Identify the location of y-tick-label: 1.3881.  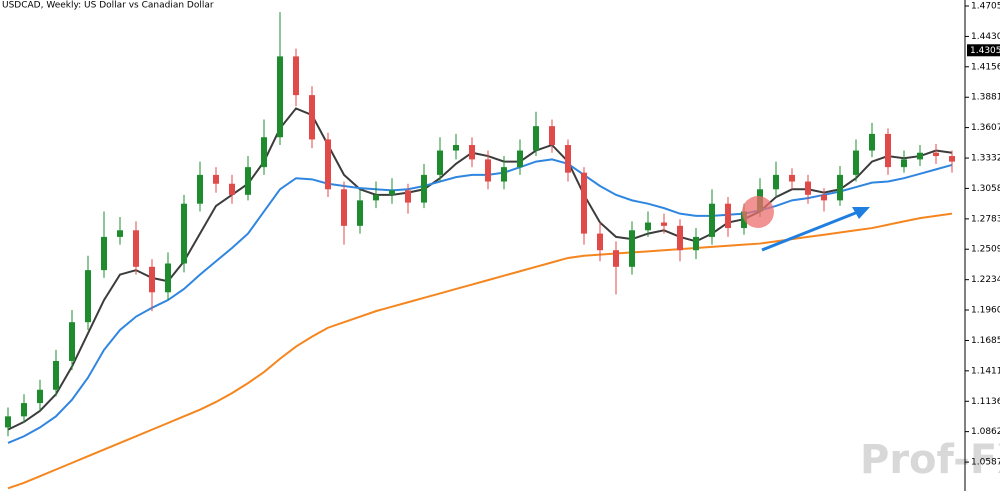
(985, 98).